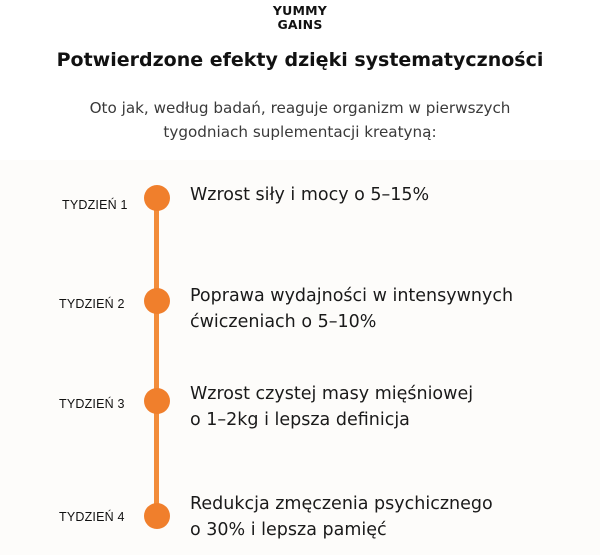  I want to click on week-label-1: TYDZIEŃ 1, so click(95, 205).